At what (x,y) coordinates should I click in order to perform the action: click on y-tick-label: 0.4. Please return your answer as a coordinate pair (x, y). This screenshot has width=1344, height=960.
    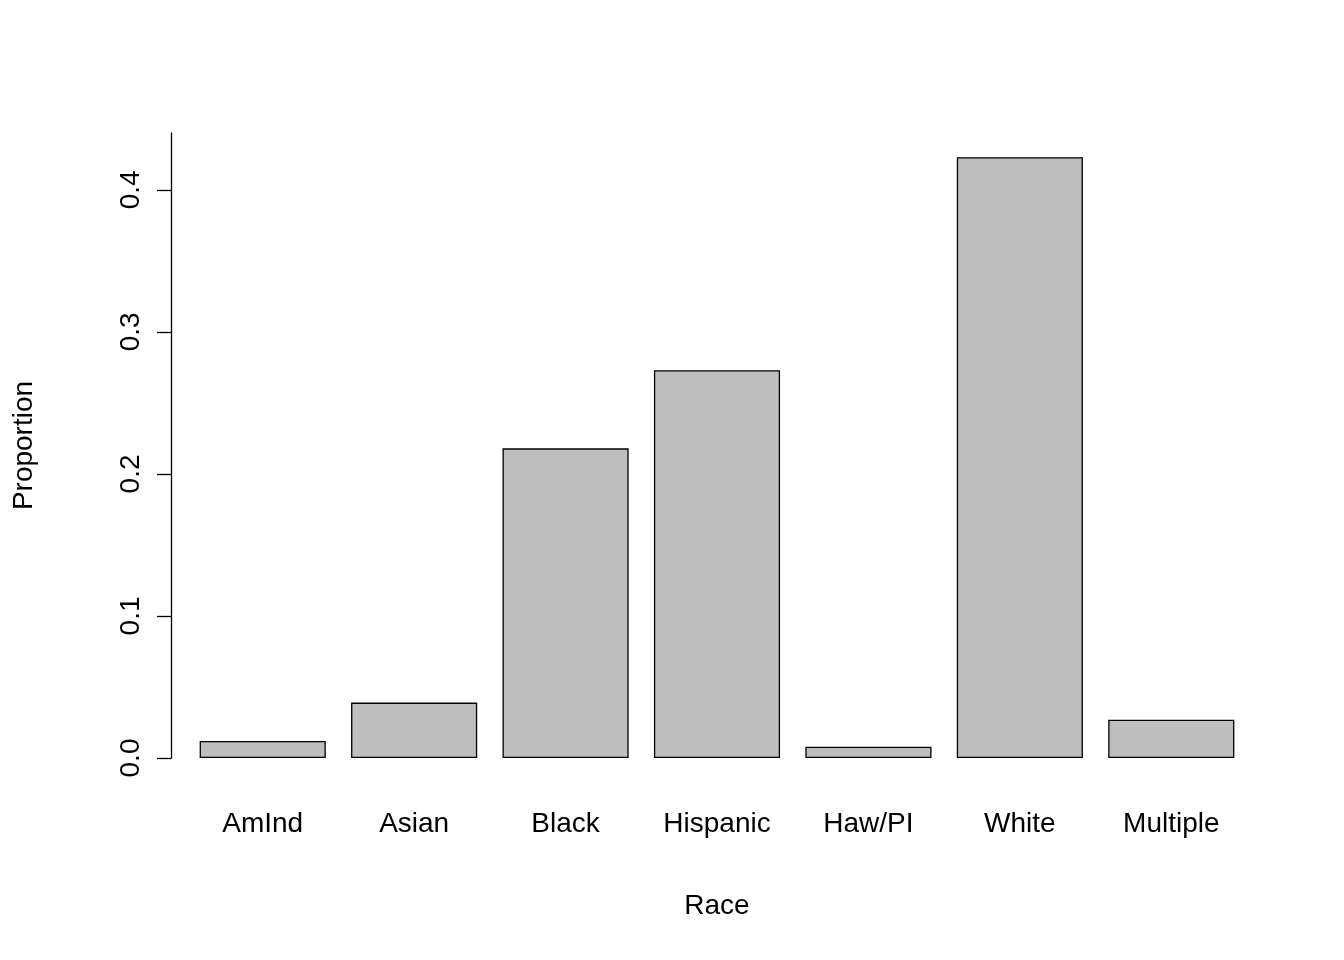
    Looking at the image, I should click on (129, 190).